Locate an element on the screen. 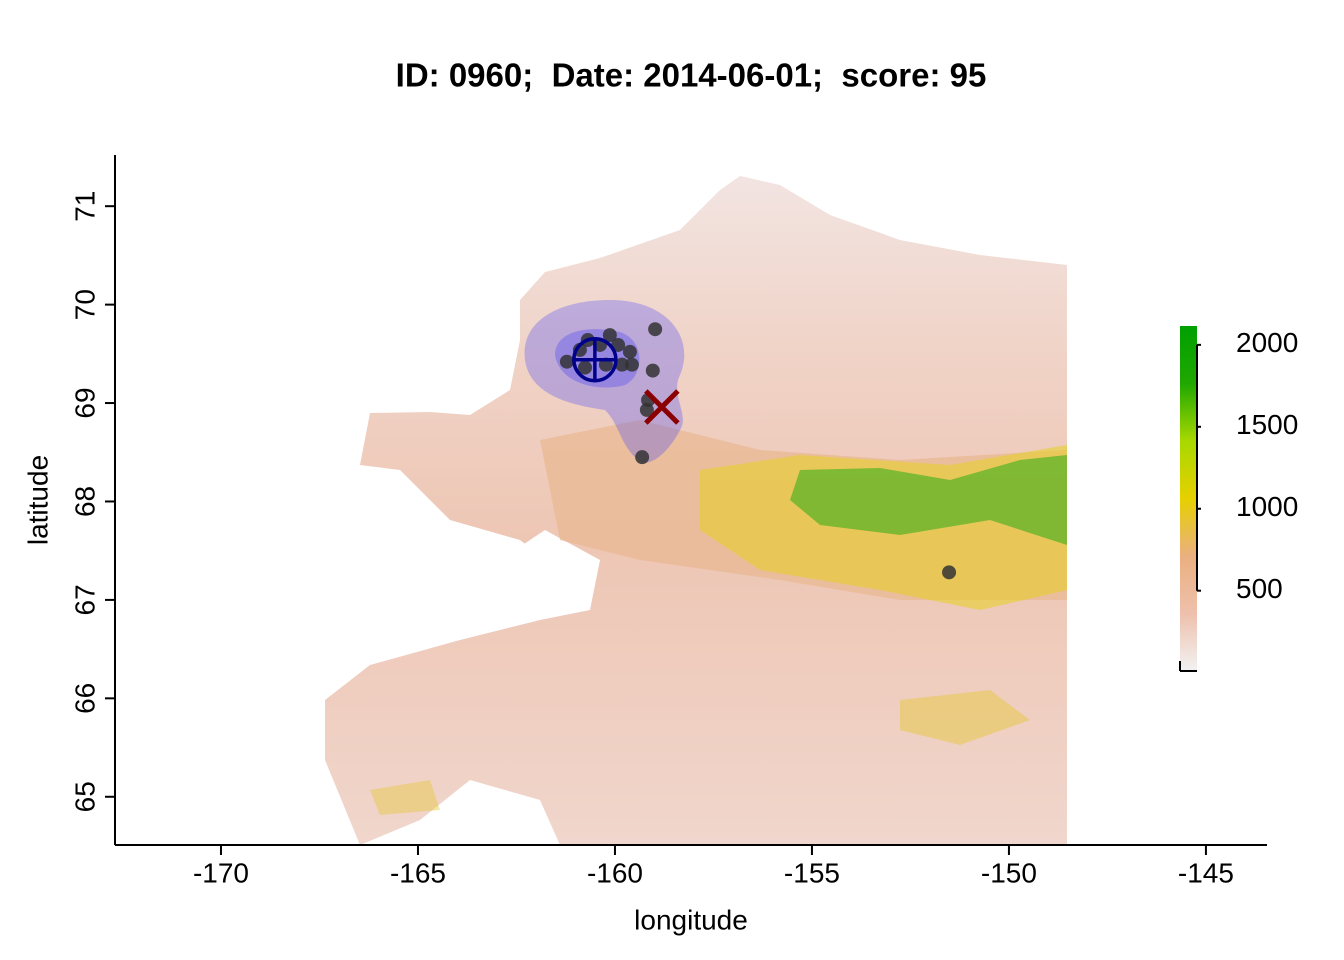 The image size is (1344, 960). colorbar-tick-label: 1500 is located at coordinates (1267, 424).